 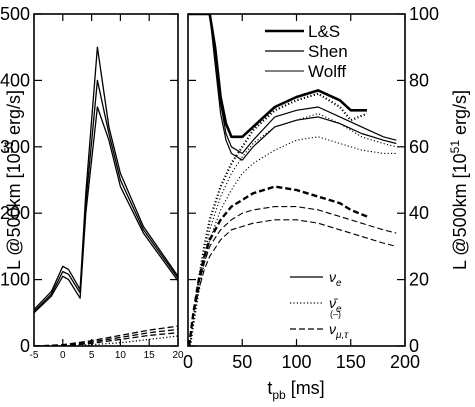 I want to click on series-ls-nu-e, so click(x=277, y=76).